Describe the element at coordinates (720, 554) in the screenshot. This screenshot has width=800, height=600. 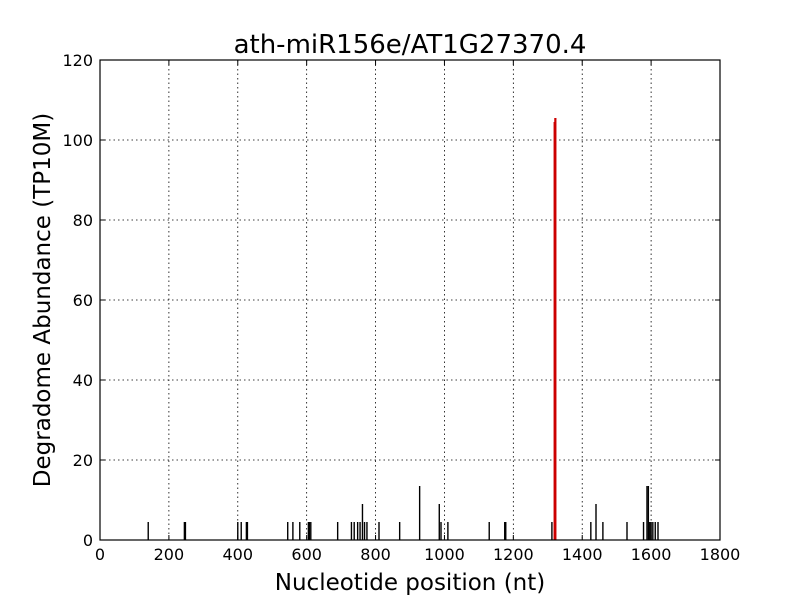
I see `x-tick-label: 1800` at that location.